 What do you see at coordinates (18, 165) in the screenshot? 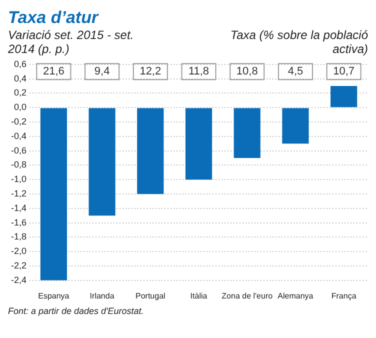
I see `y-tick-label: -0,8` at bounding box center [18, 165].